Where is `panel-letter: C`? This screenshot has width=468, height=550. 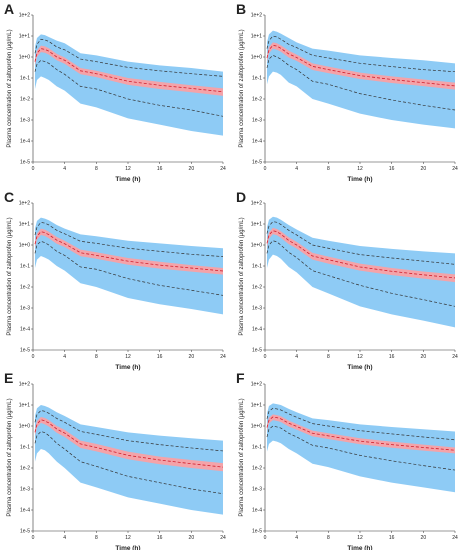
panel-letter: C is located at coordinates (9, 197).